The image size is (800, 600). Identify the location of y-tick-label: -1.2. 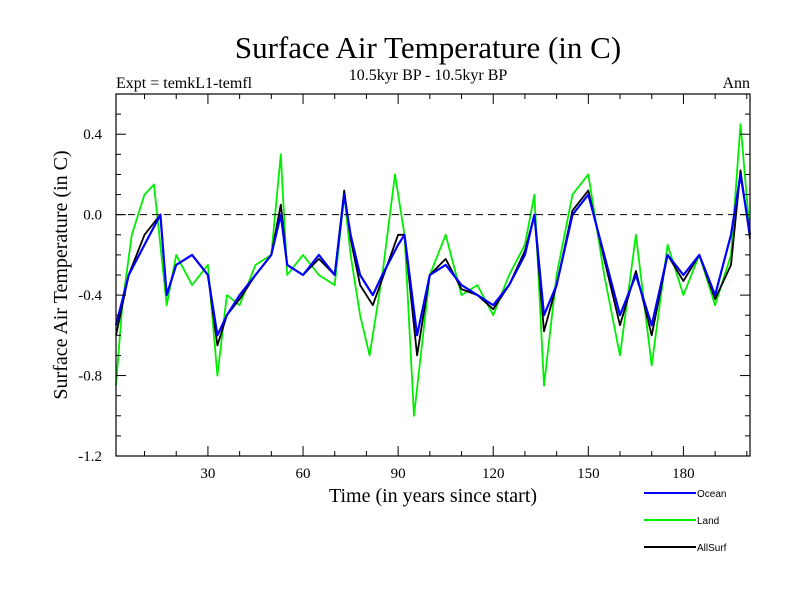
(90, 457).